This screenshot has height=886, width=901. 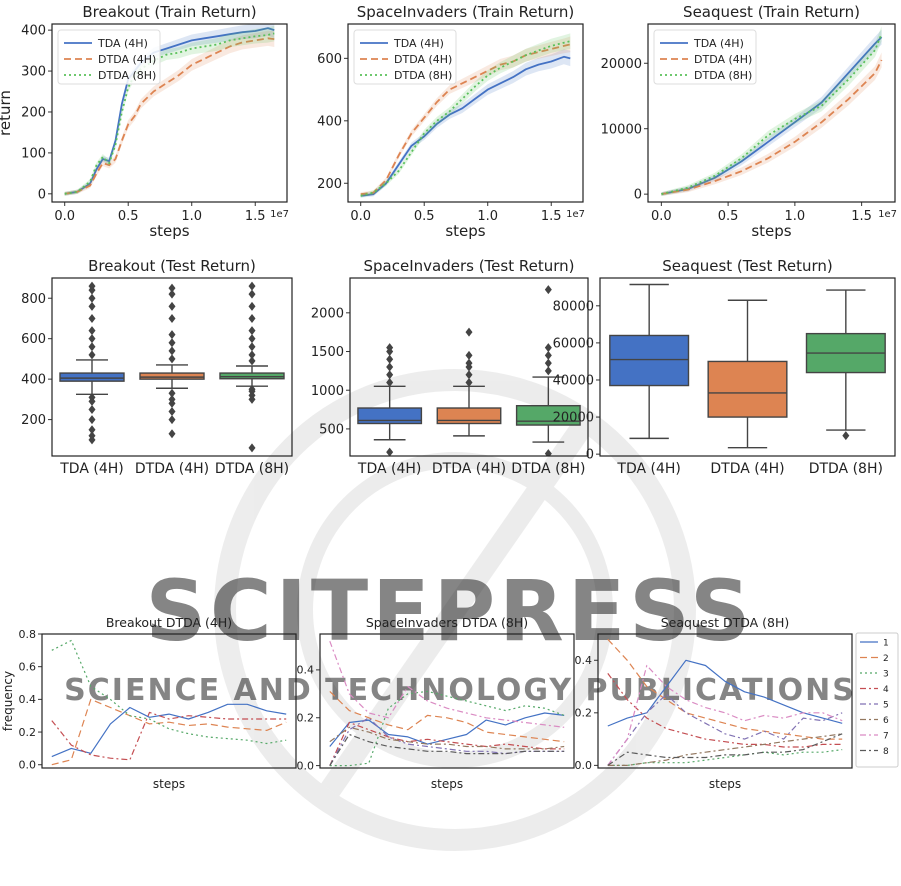 What do you see at coordinates (33, 153) in the screenshot?
I see `y-tick-label: 100` at bounding box center [33, 153].